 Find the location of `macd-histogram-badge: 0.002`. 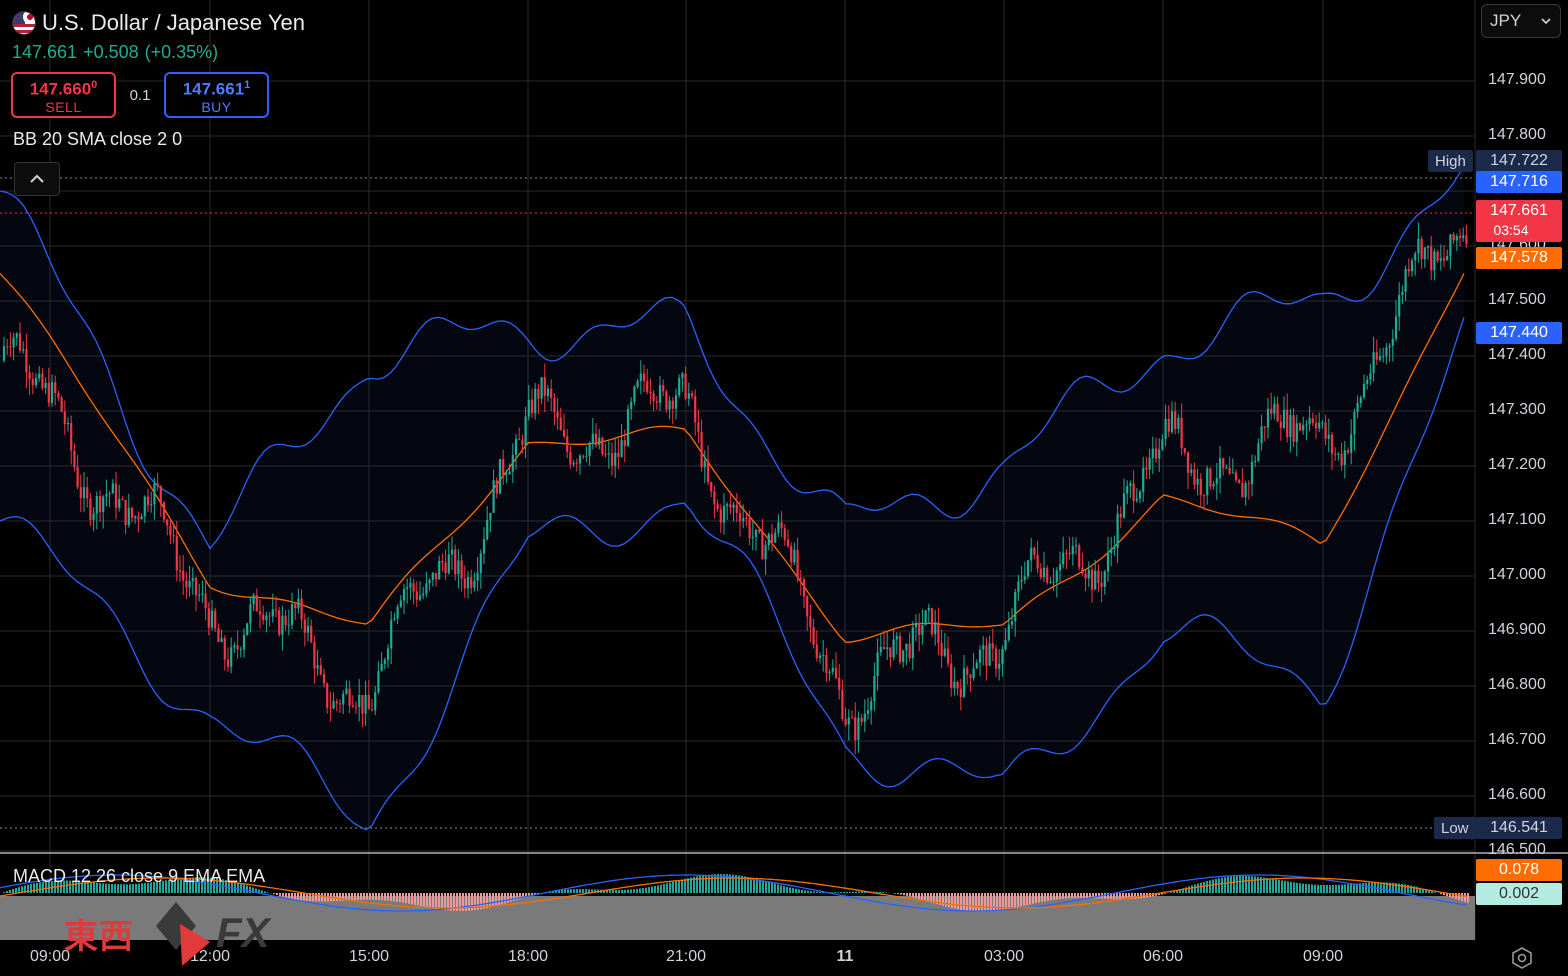

macd-histogram-badge: 0.002 is located at coordinates (1519, 894).